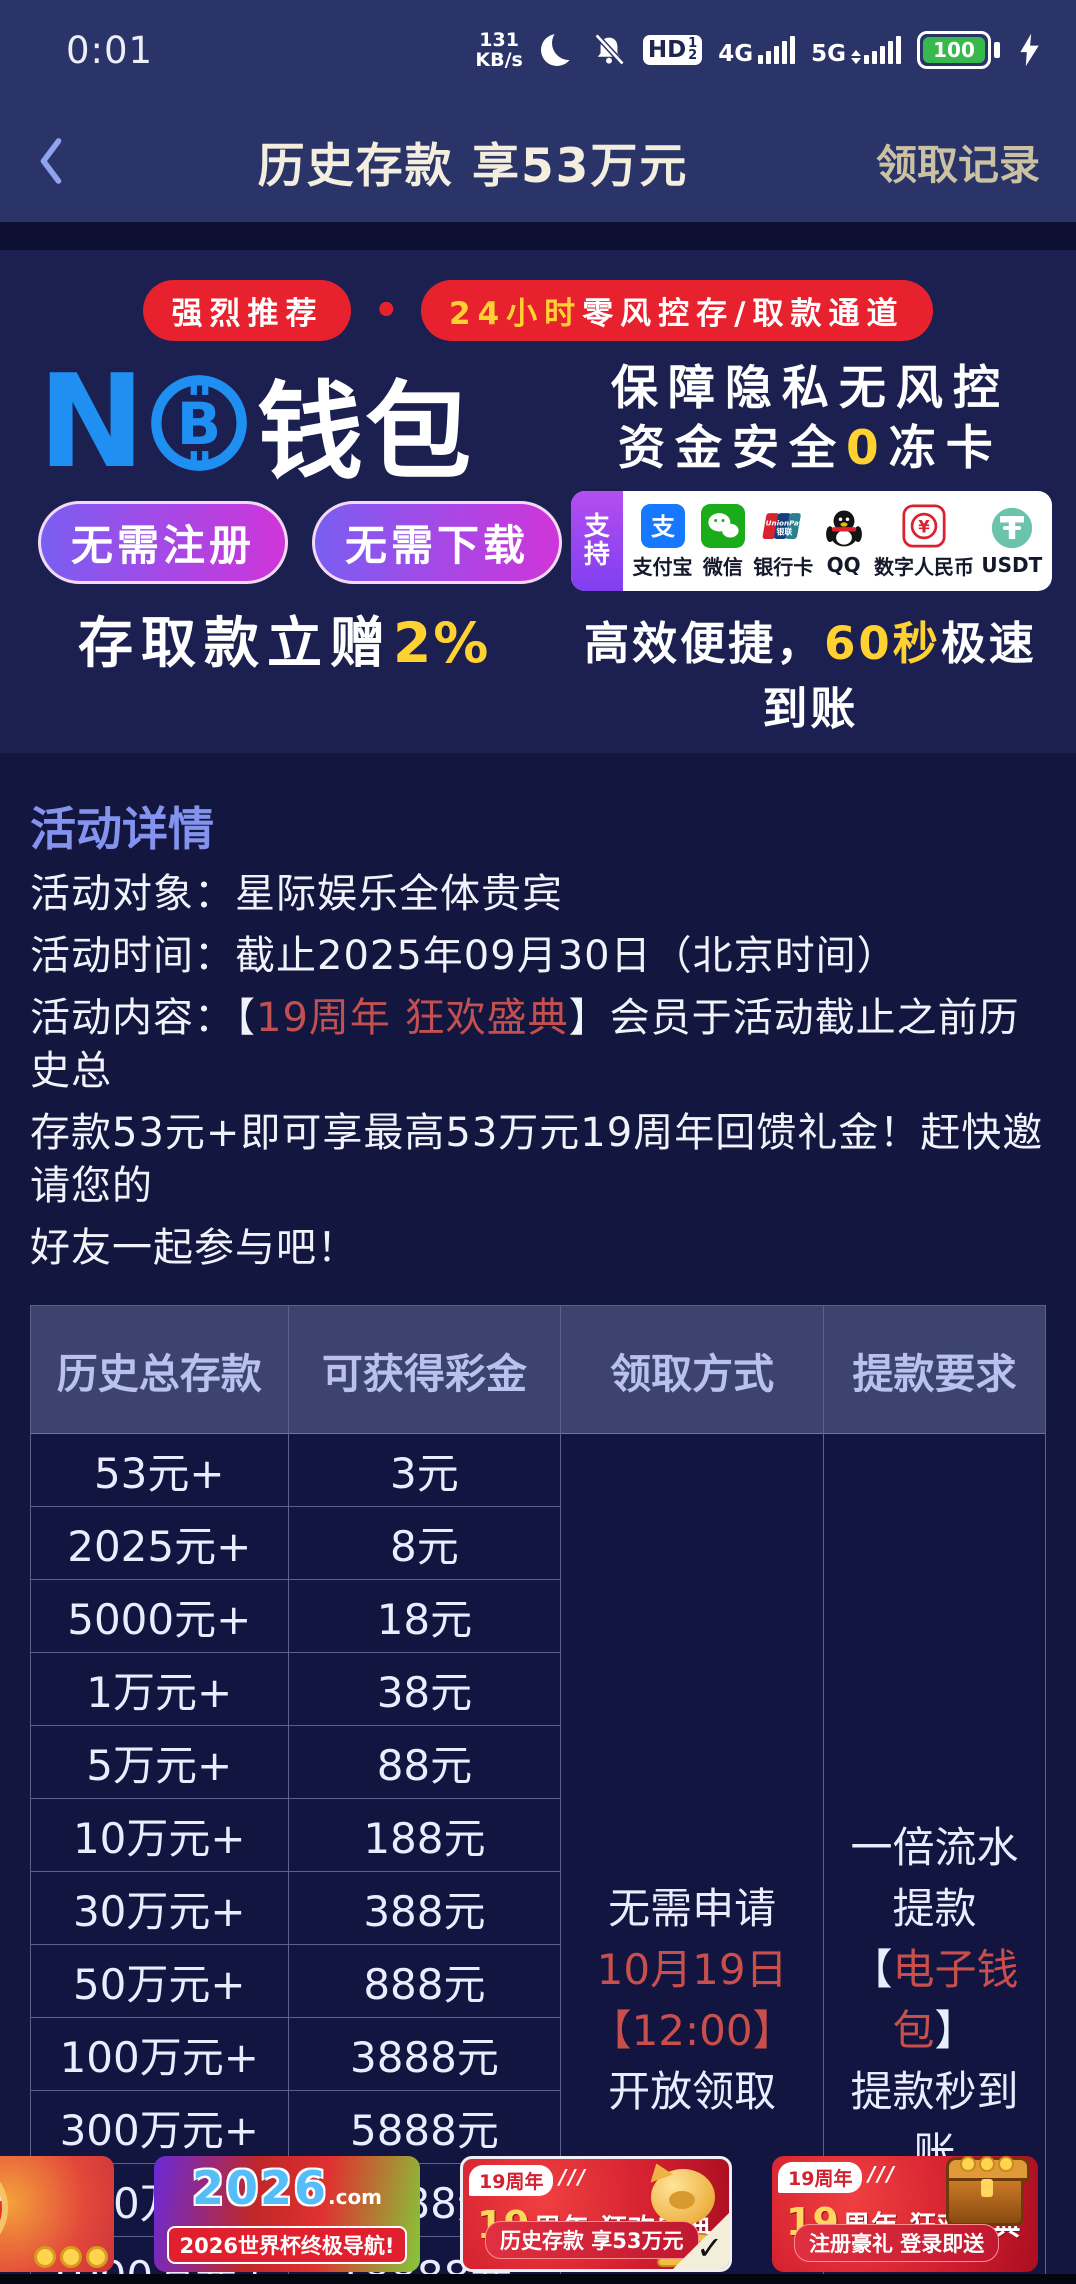 Image resolution: width=1076 pixels, height=2284 pixels. What do you see at coordinates (159, 1470) in the screenshot?
I see `table-row: 53元+` at bounding box center [159, 1470].